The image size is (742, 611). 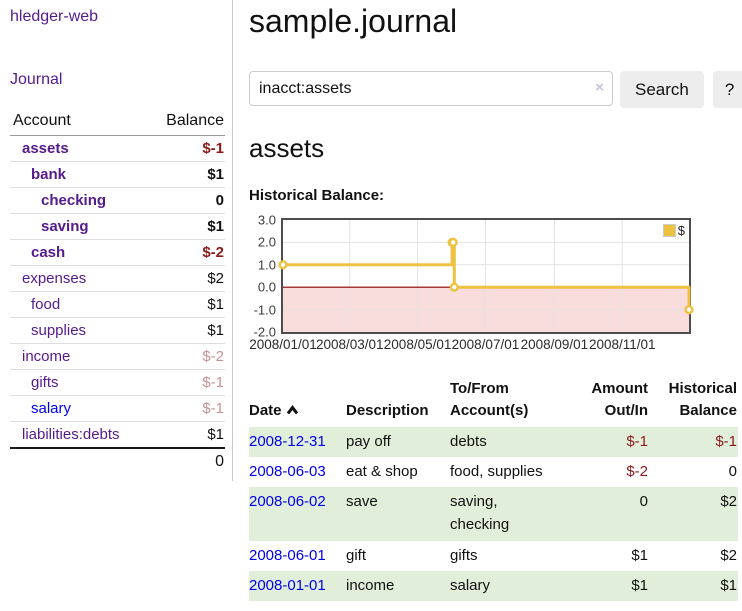 What do you see at coordinates (45, 382) in the screenshot?
I see `account-link: gifts` at bounding box center [45, 382].